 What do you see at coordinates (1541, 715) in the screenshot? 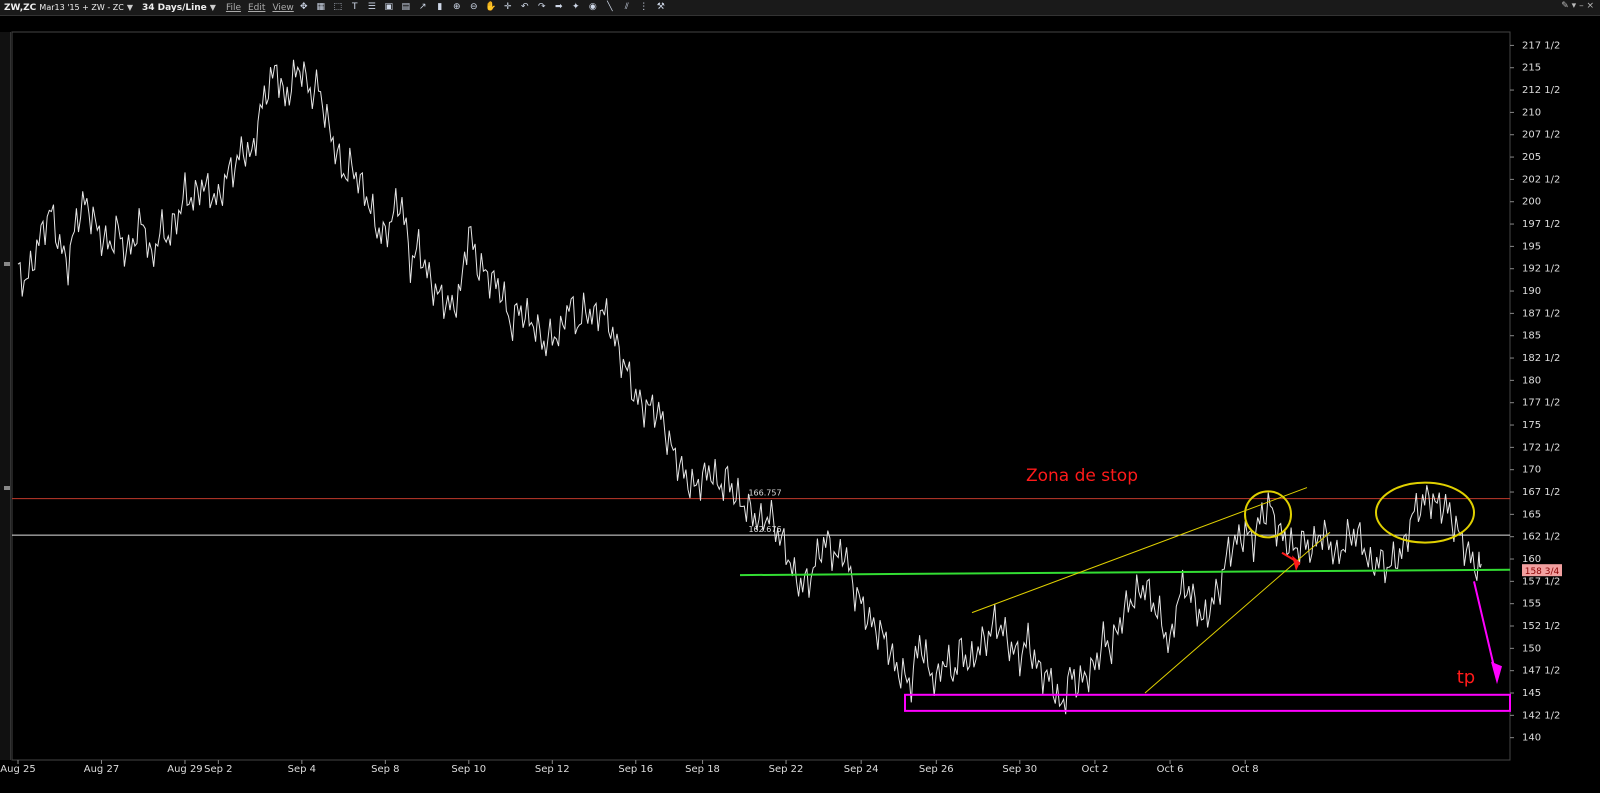
I see `y-tick-label: 142 1/2` at bounding box center [1541, 715].